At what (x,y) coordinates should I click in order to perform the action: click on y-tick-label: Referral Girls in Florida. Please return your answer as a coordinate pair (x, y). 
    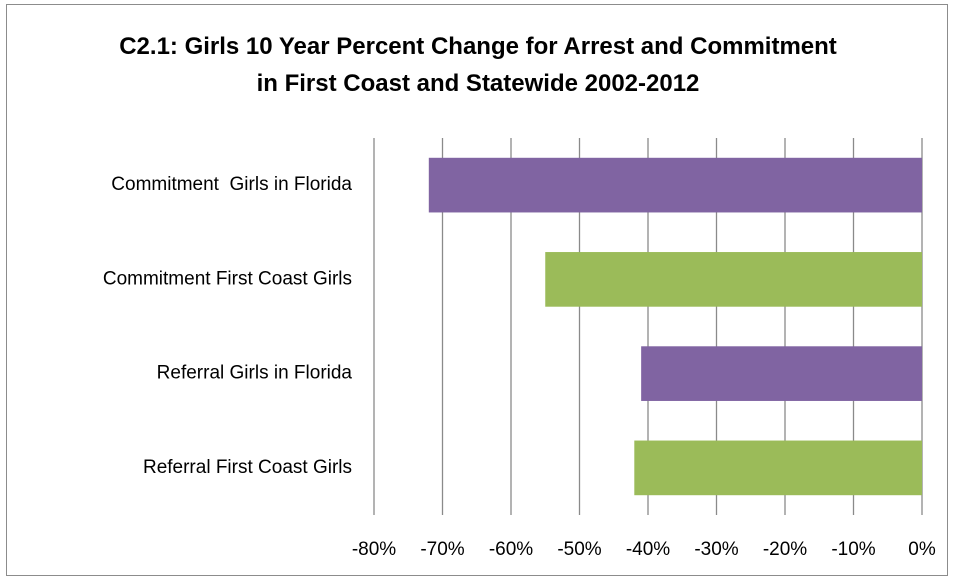
    Looking at the image, I should click on (255, 373).